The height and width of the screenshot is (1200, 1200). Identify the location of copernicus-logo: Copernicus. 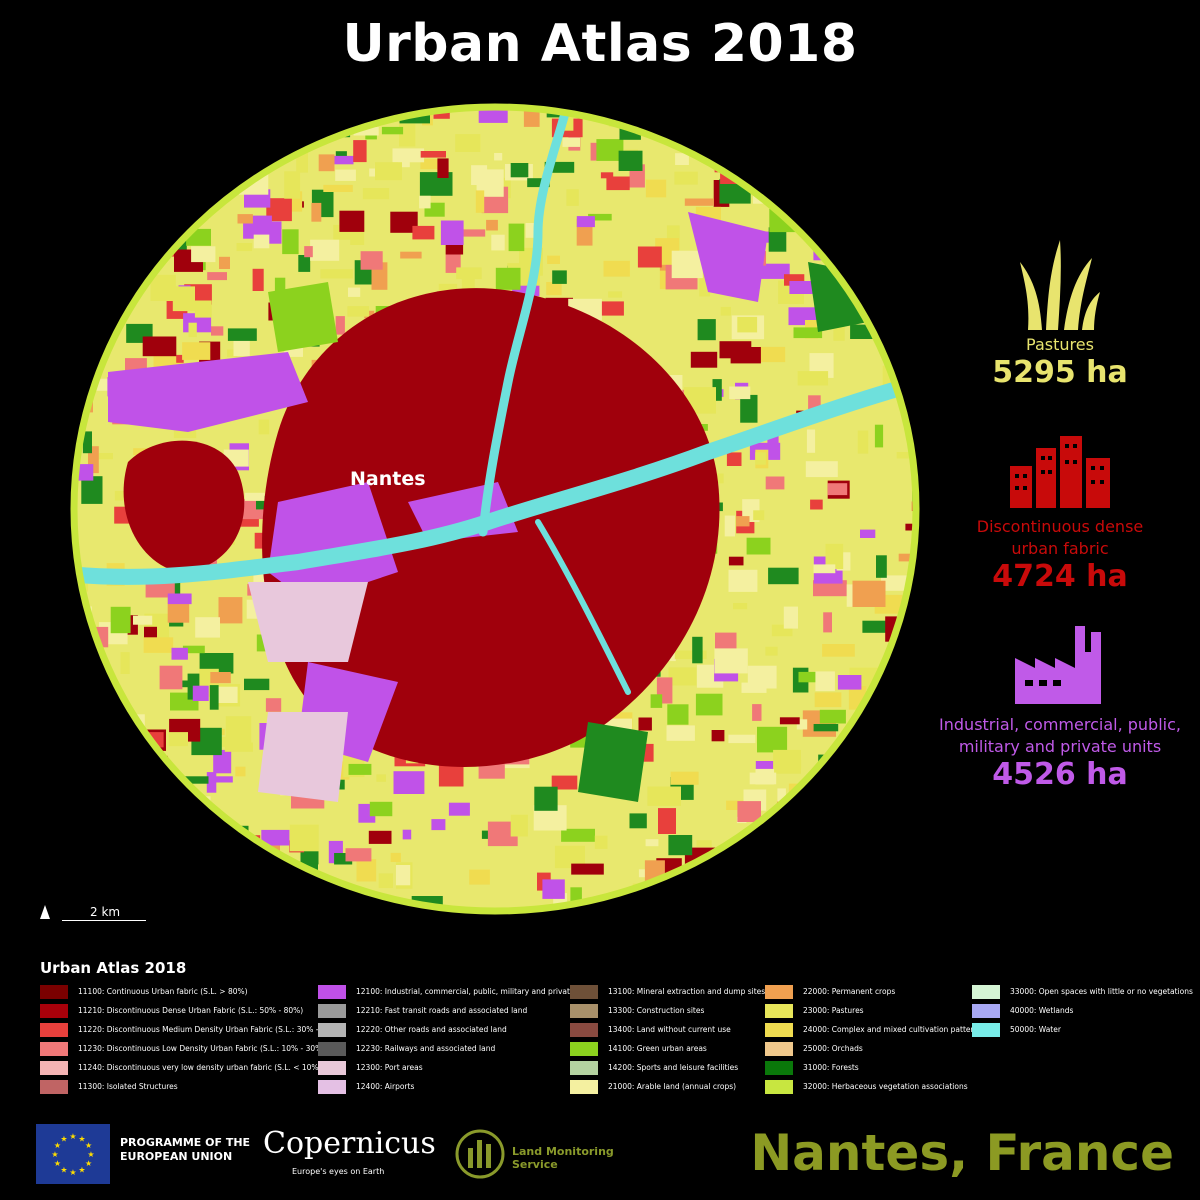
(349, 1143).